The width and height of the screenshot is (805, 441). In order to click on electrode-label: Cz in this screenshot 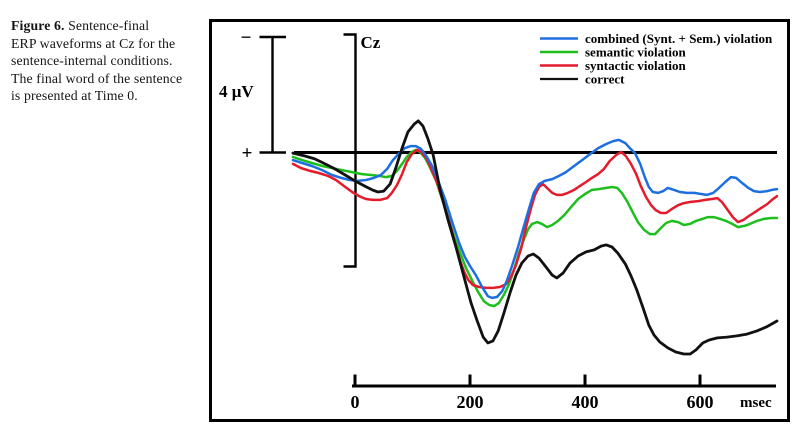, I will do `click(371, 42)`.